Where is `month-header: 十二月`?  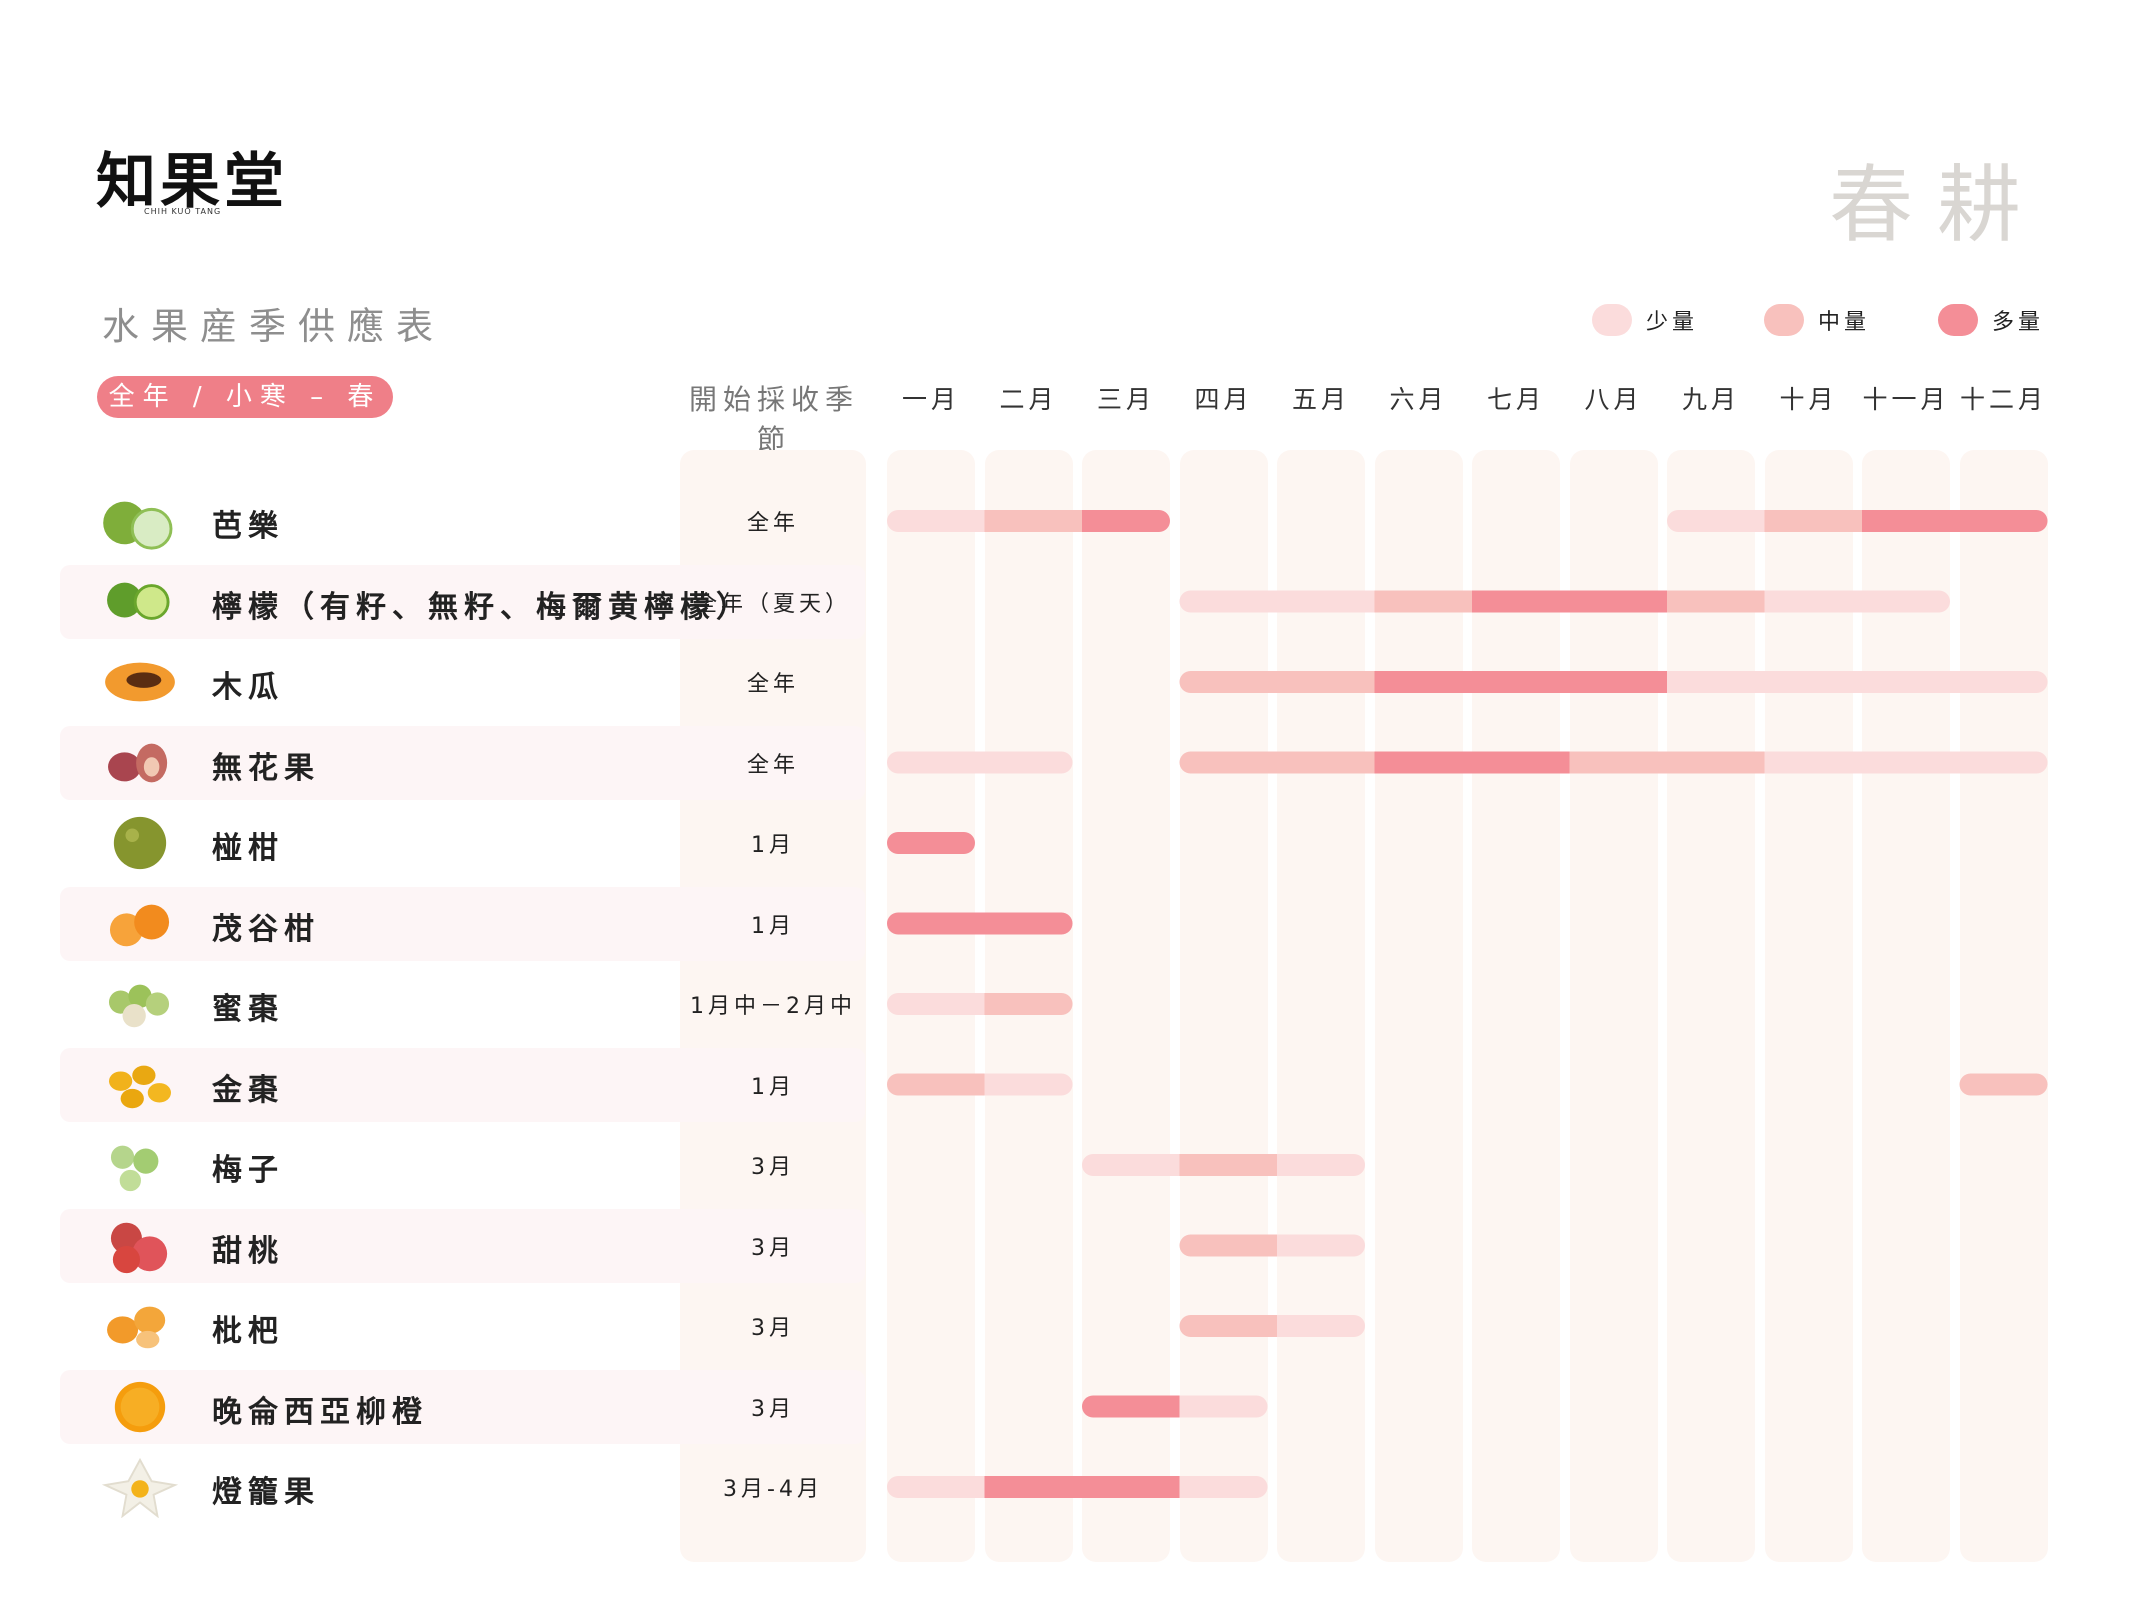 month-header: 十二月 is located at coordinates (2003, 399).